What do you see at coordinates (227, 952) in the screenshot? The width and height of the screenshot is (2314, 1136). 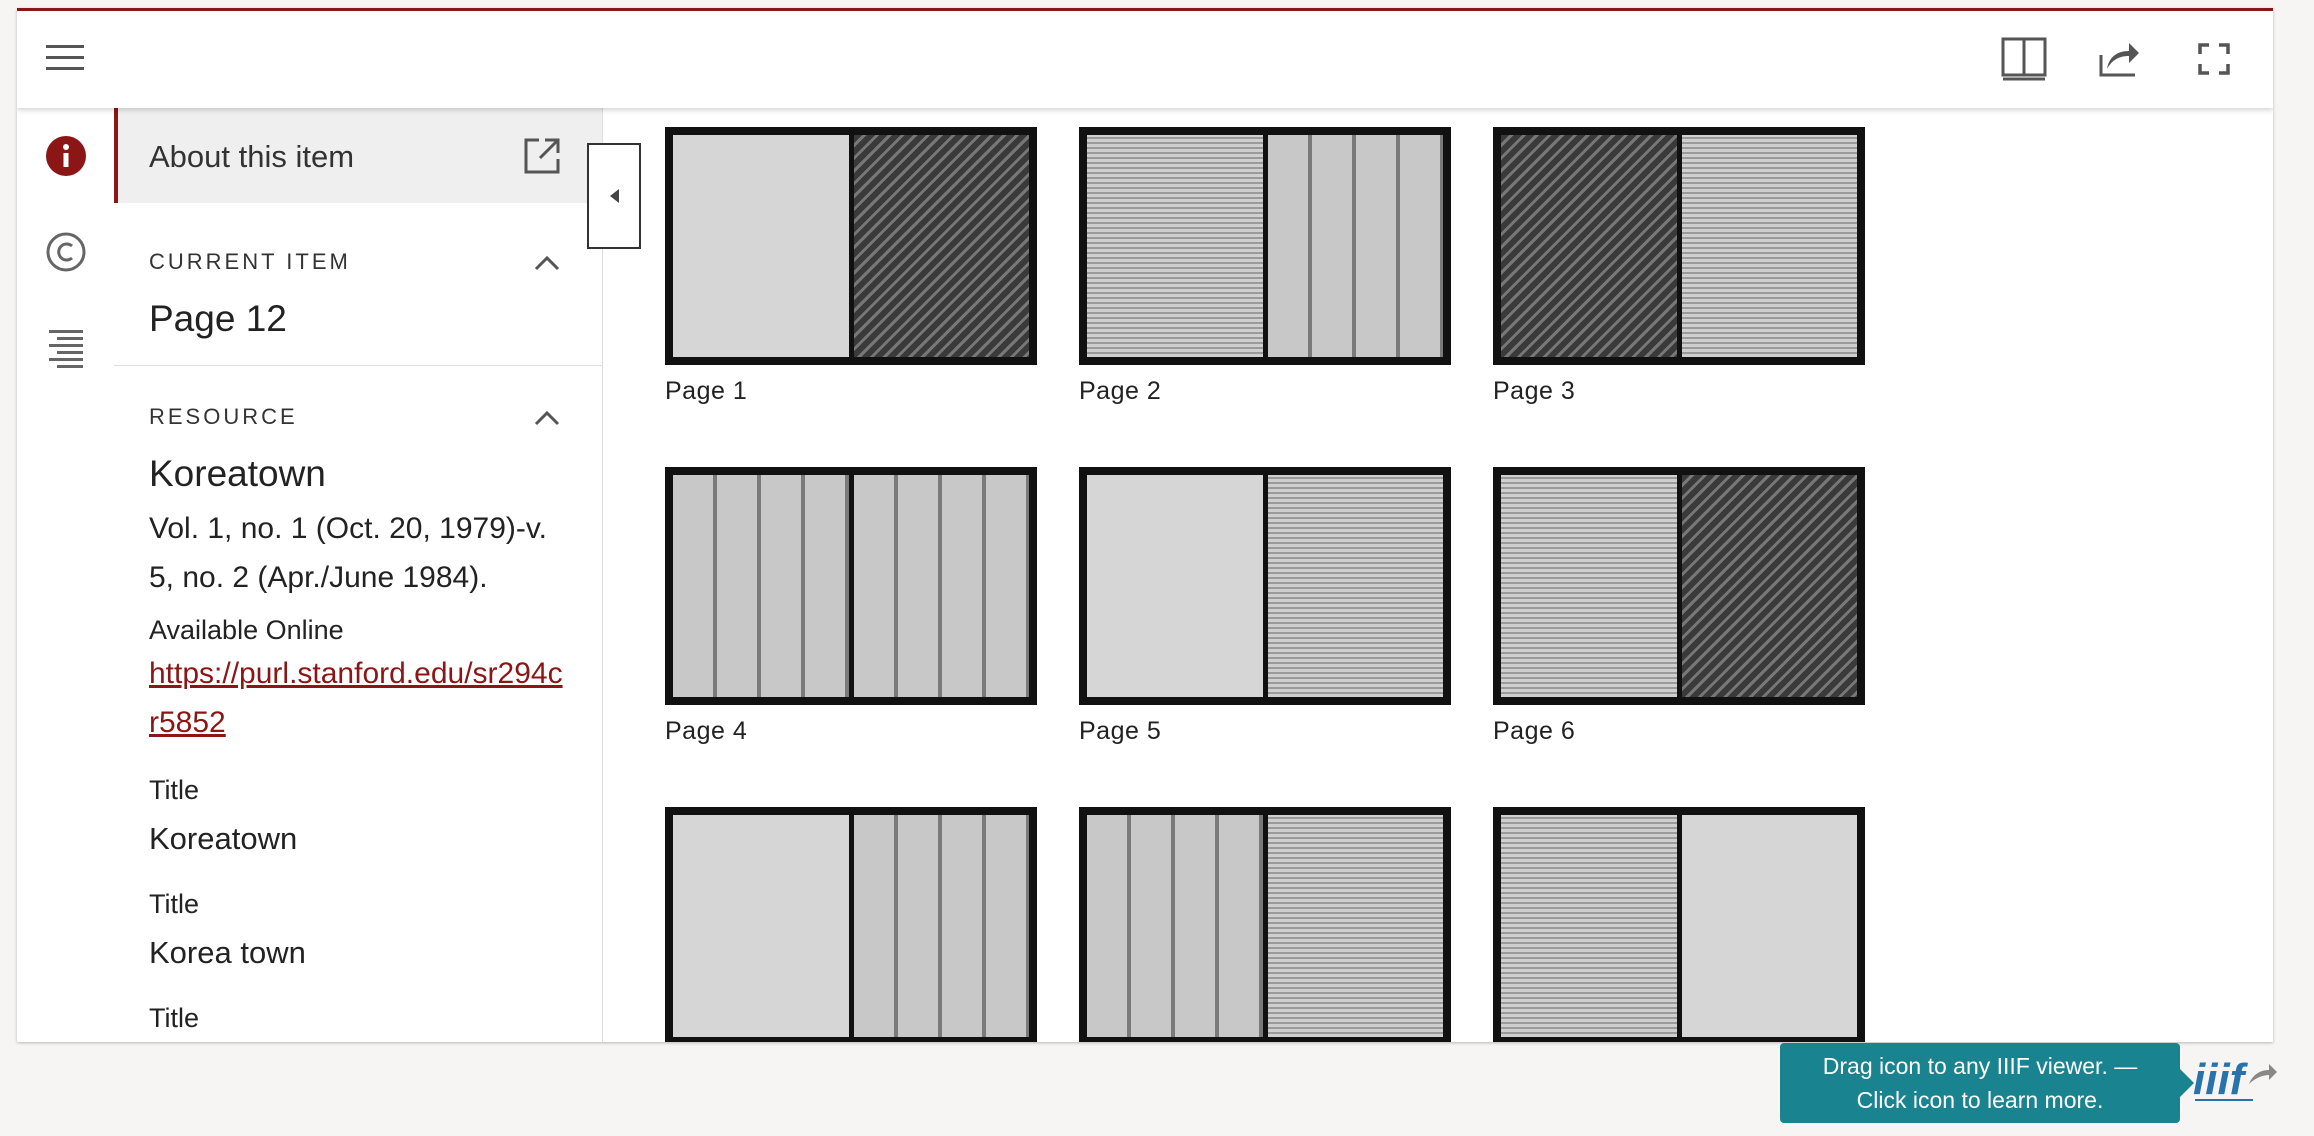 I see `metadata-value: Korea town` at bounding box center [227, 952].